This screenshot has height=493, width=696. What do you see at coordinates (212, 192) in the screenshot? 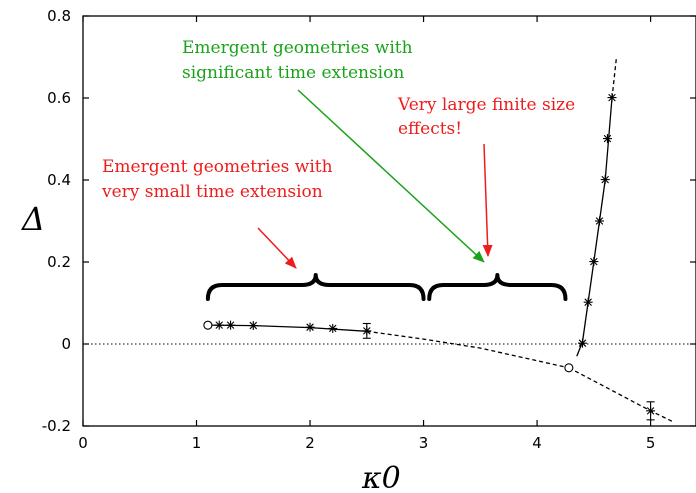
I see `annotation-small-time-line-2: very small time extension` at bounding box center [212, 192].